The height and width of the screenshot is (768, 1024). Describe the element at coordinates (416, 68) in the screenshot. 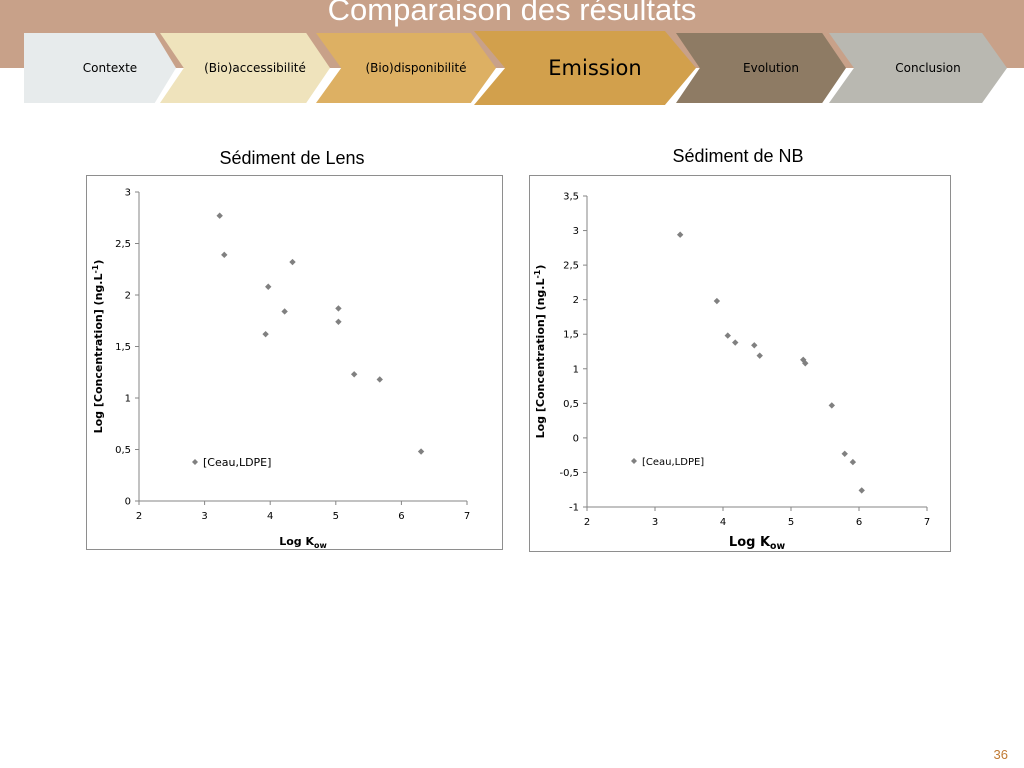

I see `nav-step-label: (Bio)disponibilité` at that location.